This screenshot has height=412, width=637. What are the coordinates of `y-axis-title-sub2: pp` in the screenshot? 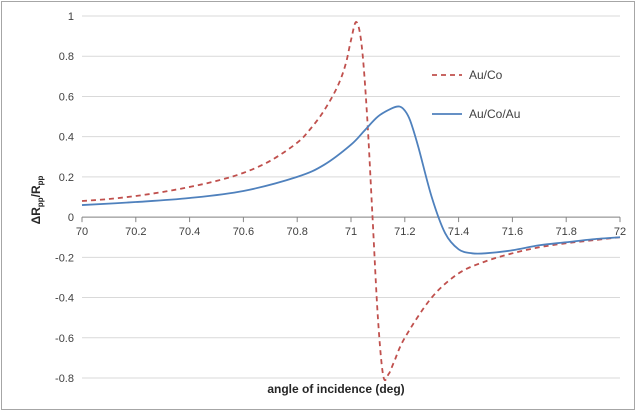 It's located at (40, 180).